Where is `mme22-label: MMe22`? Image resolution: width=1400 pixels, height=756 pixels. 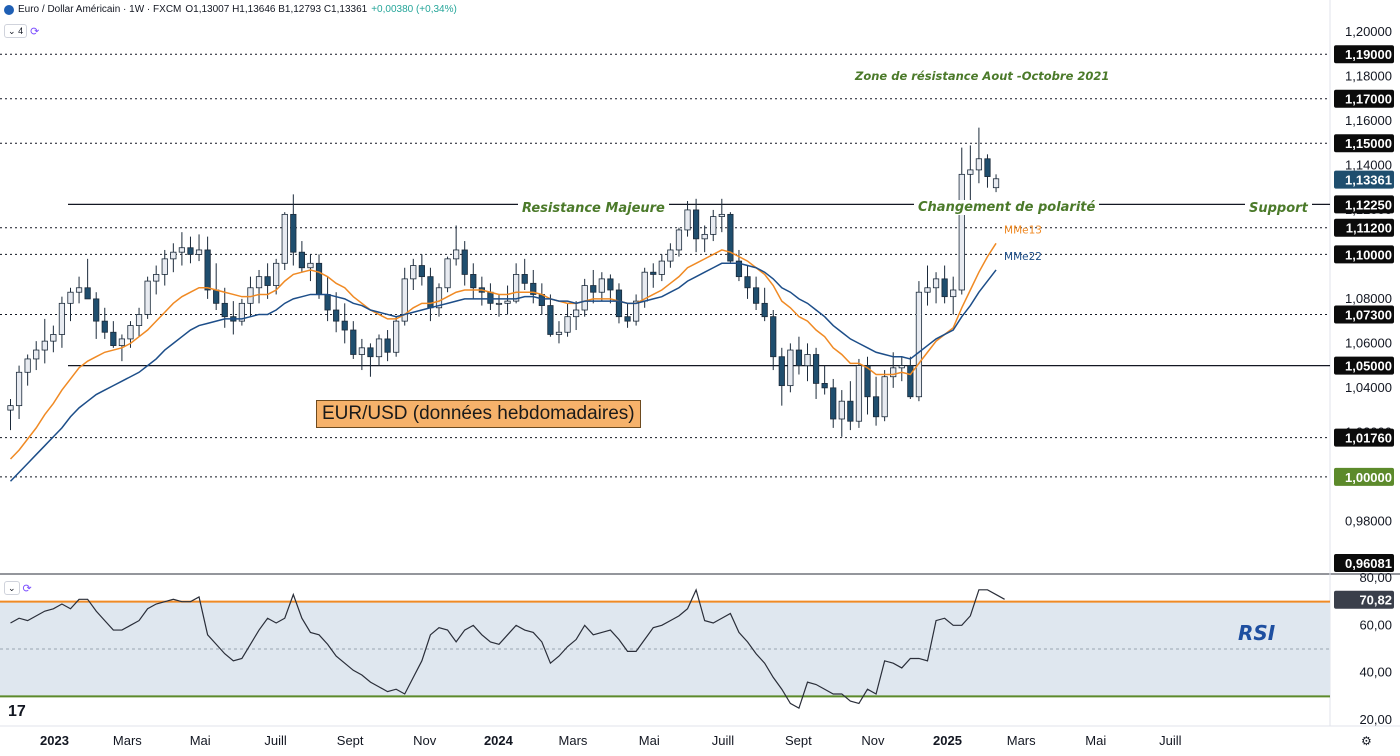 mme22-label: MMe22 is located at coordinates (1023, 257).